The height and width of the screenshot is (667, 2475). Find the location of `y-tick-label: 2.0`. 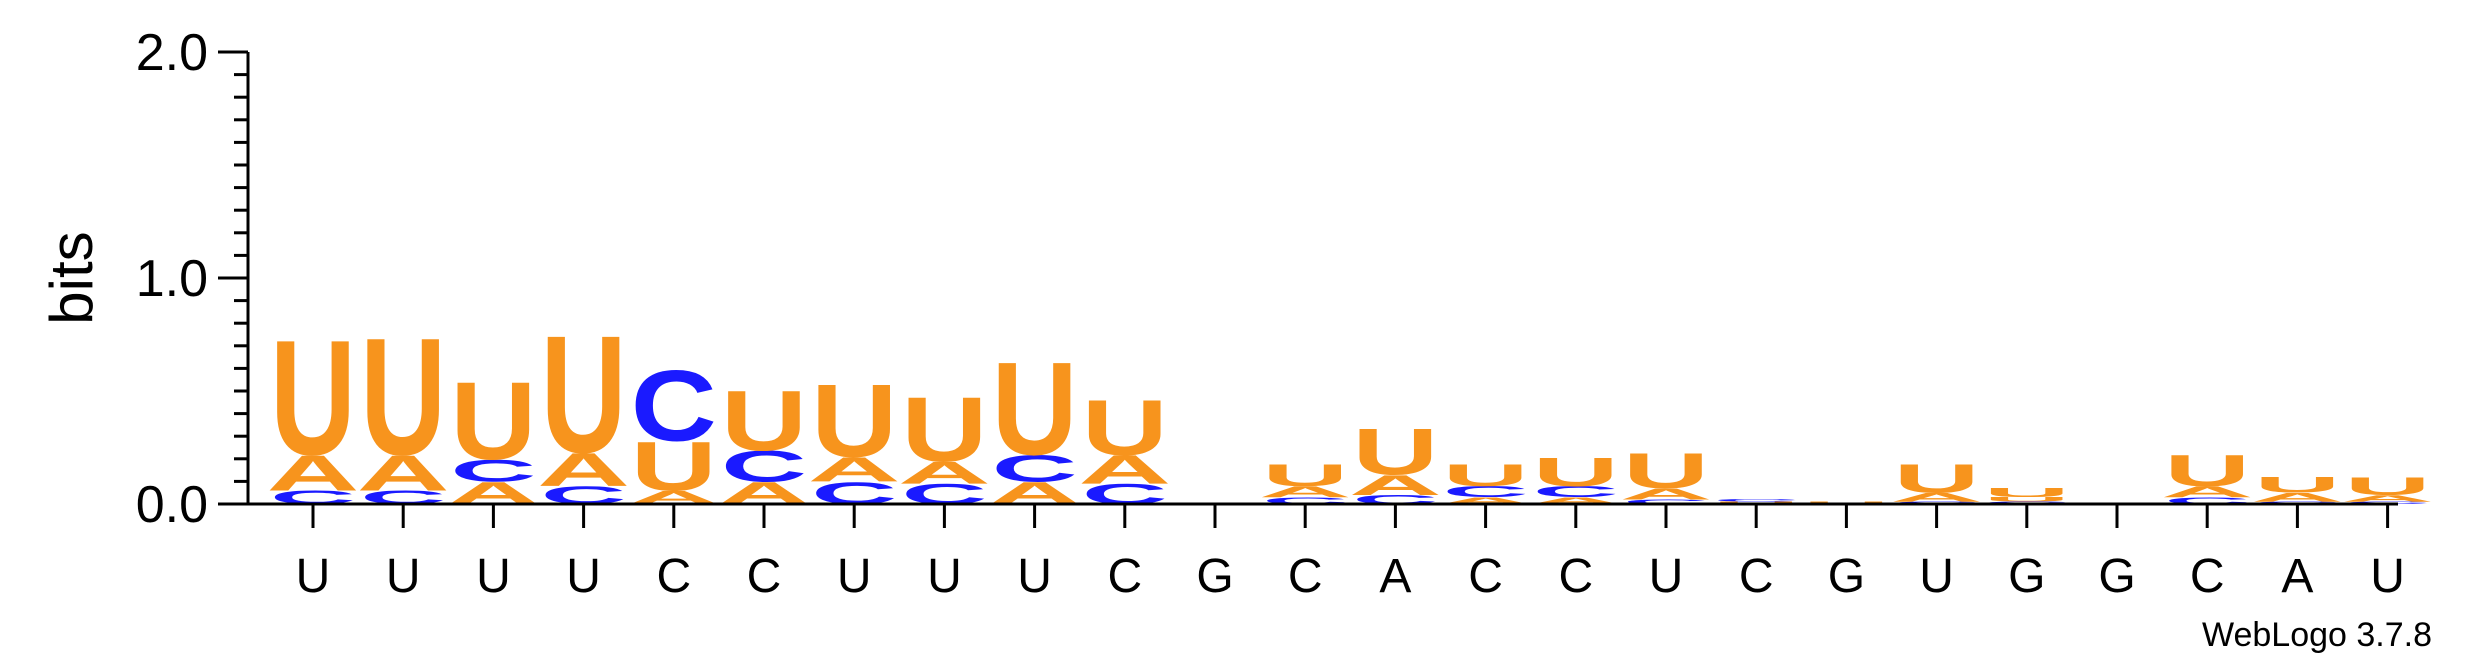

y-tick-label: 2.0 is located at coordinates (172, 53).